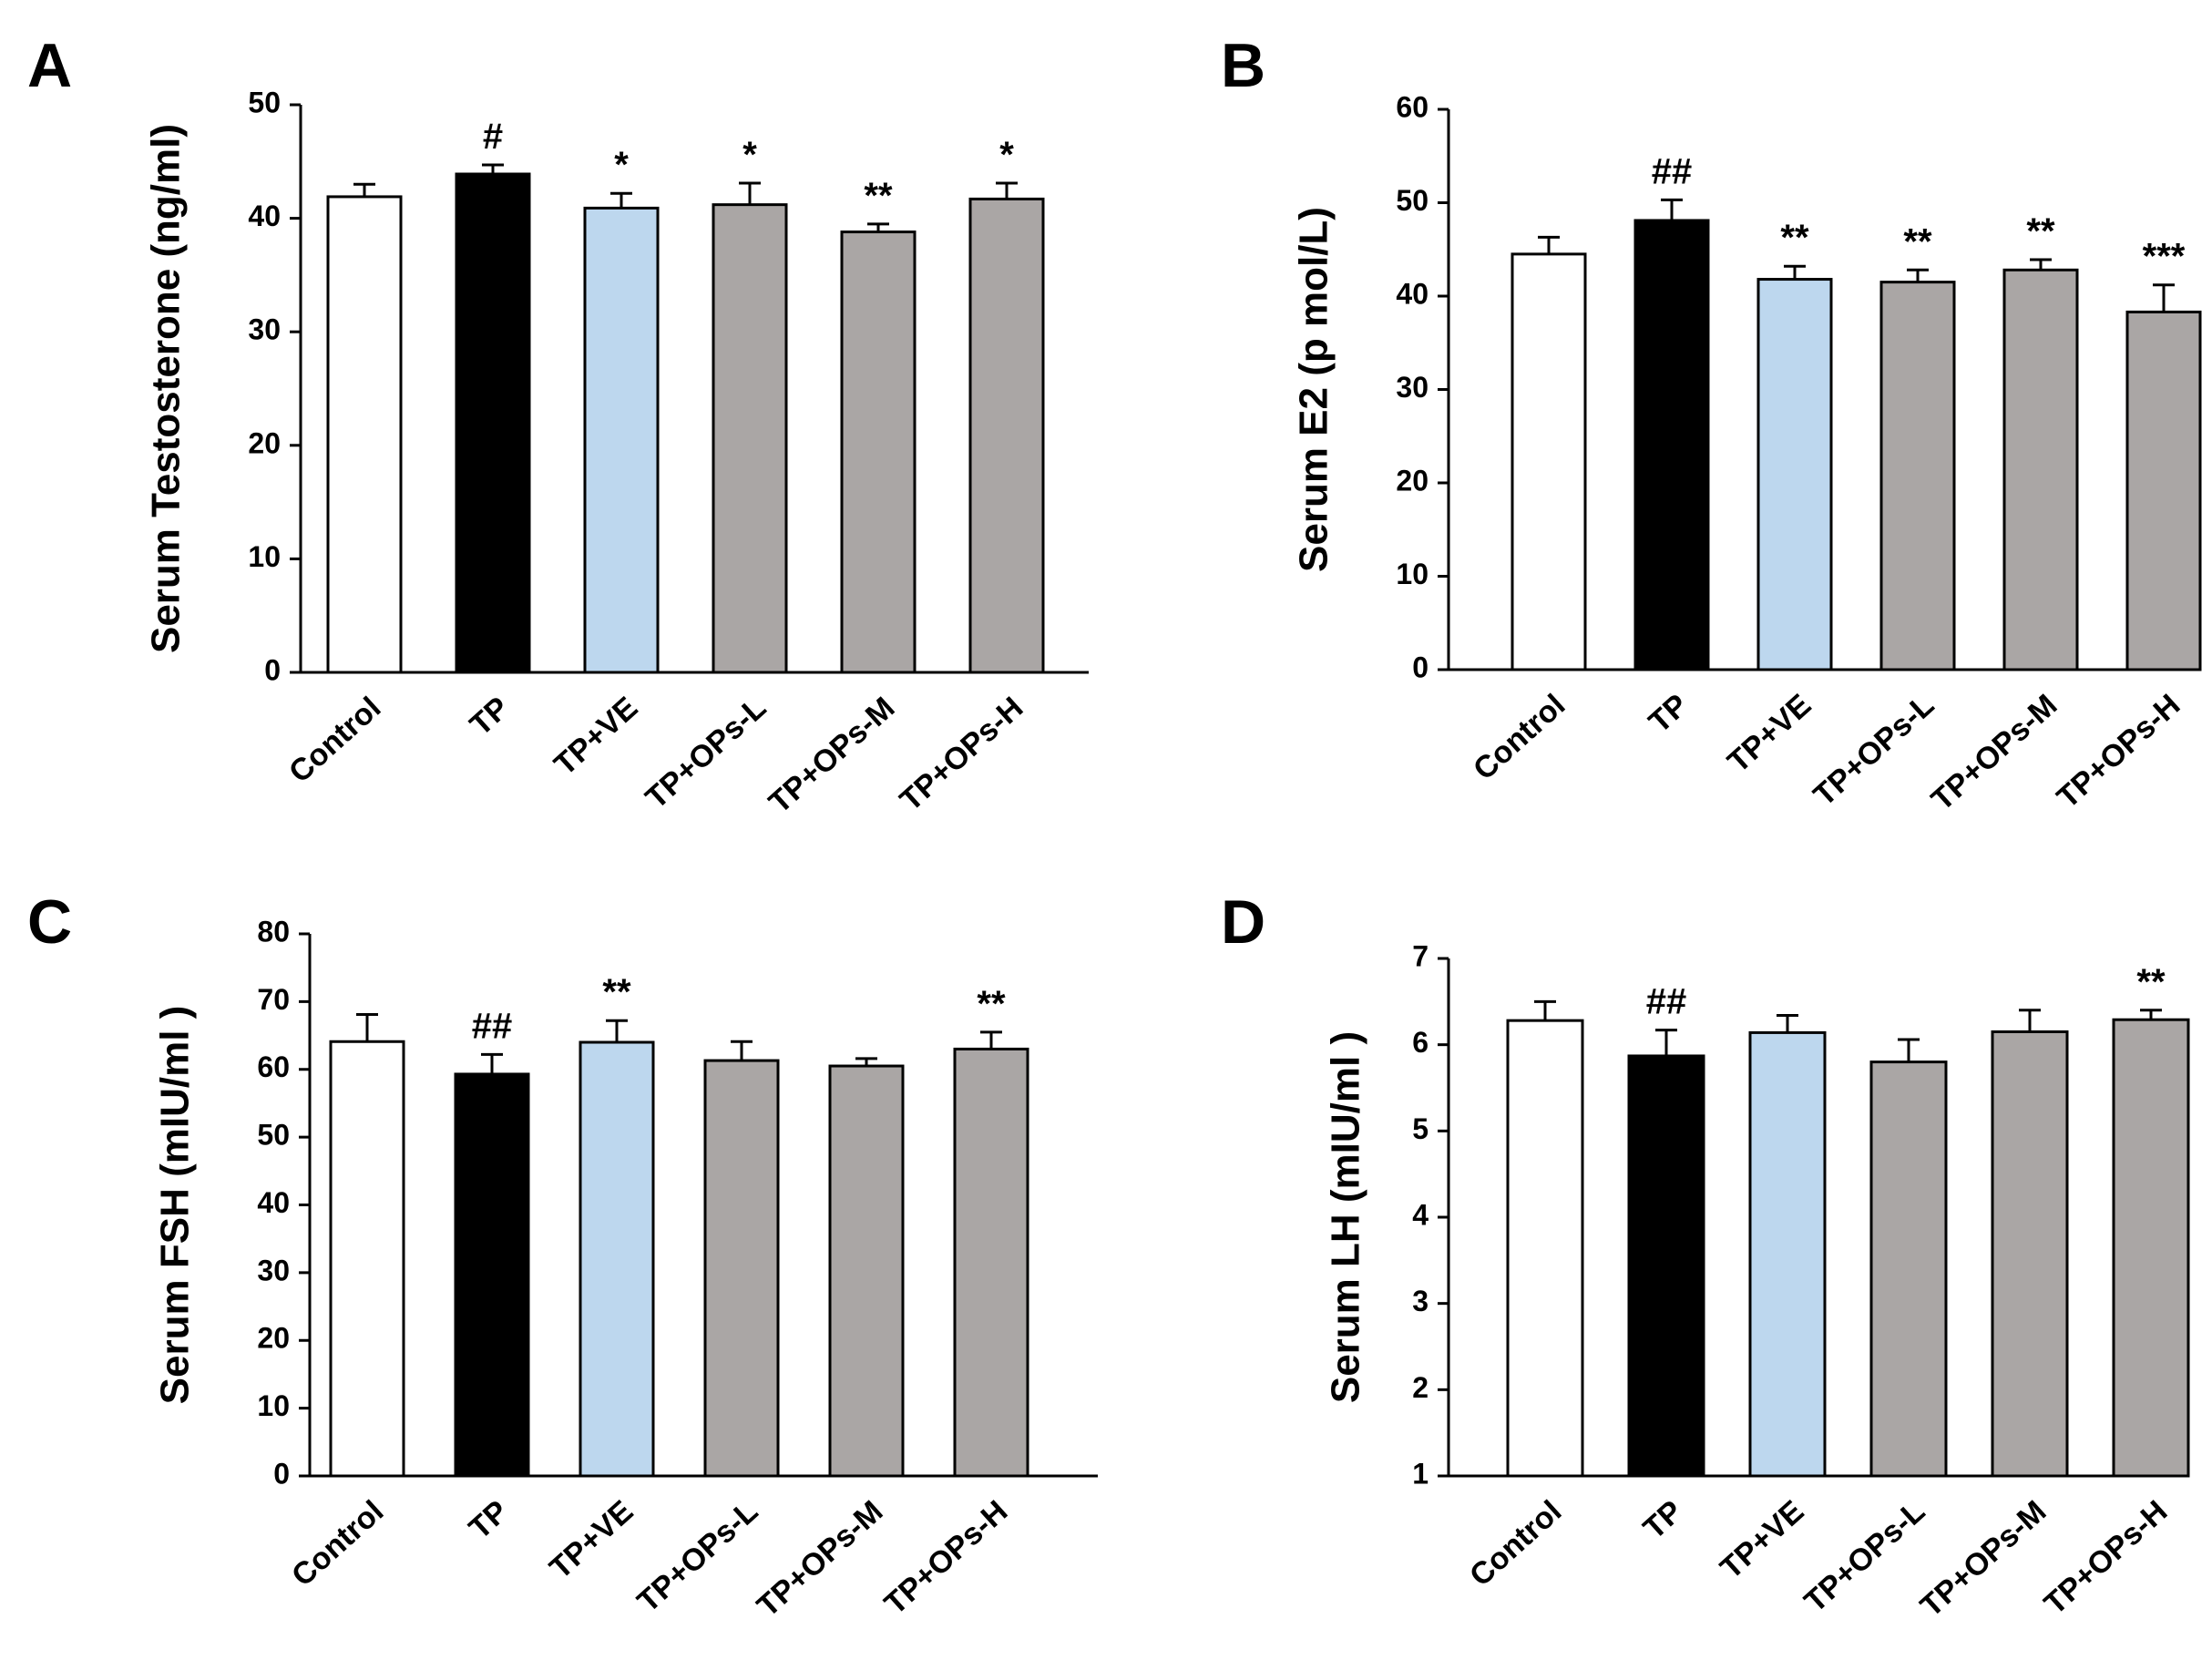 The width and height of the screenshot is (2212, 1670). I want to click on panel-letter: C, so click(49, 922).